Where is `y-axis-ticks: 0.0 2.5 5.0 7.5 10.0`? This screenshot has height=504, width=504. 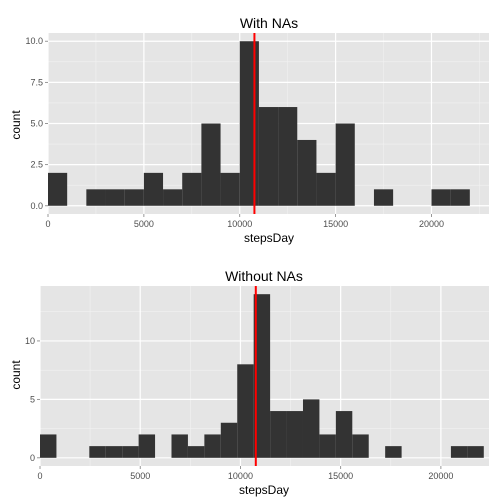 y-axis-ticks: 0.0 2.5 5.0 7.5 10.0 is located at coordinates (36, 123).